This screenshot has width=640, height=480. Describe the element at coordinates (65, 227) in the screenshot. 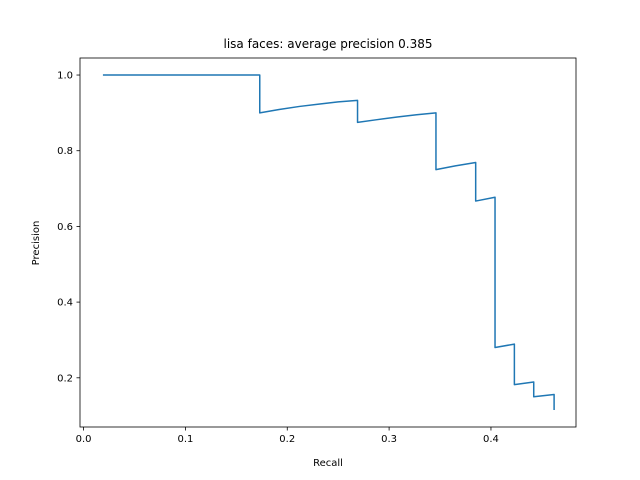

I see `y-tick-label: 0.6` at that location.